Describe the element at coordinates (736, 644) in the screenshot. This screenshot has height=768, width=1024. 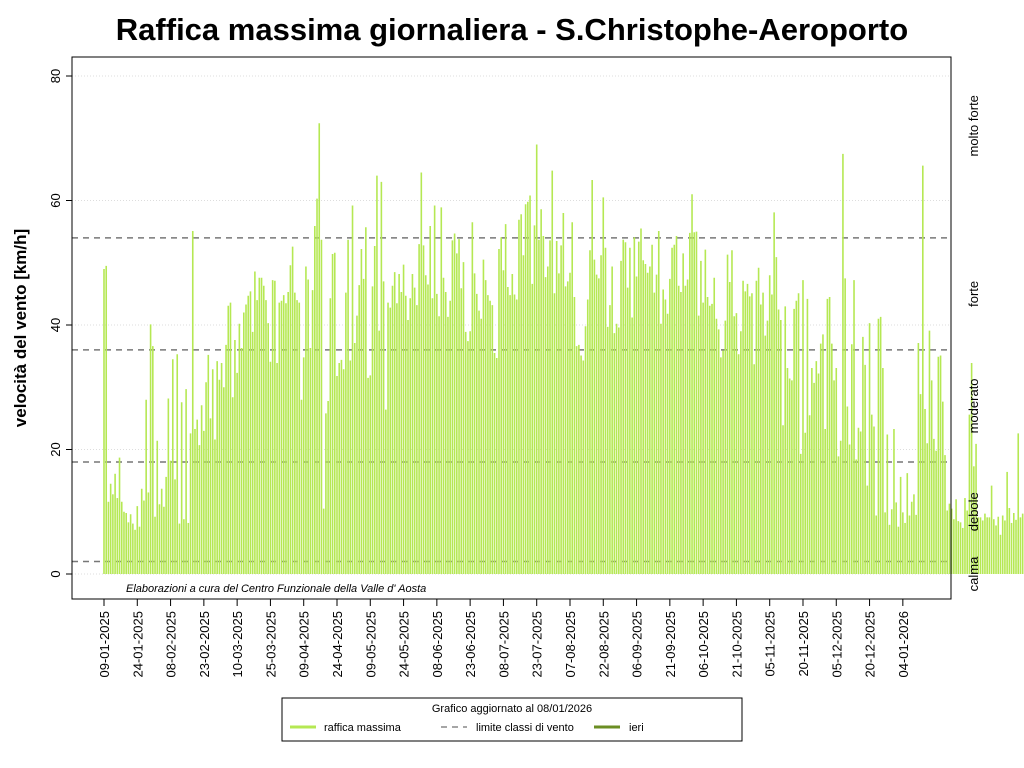
I see `x-tick-label: 21-10-2025` at that location.